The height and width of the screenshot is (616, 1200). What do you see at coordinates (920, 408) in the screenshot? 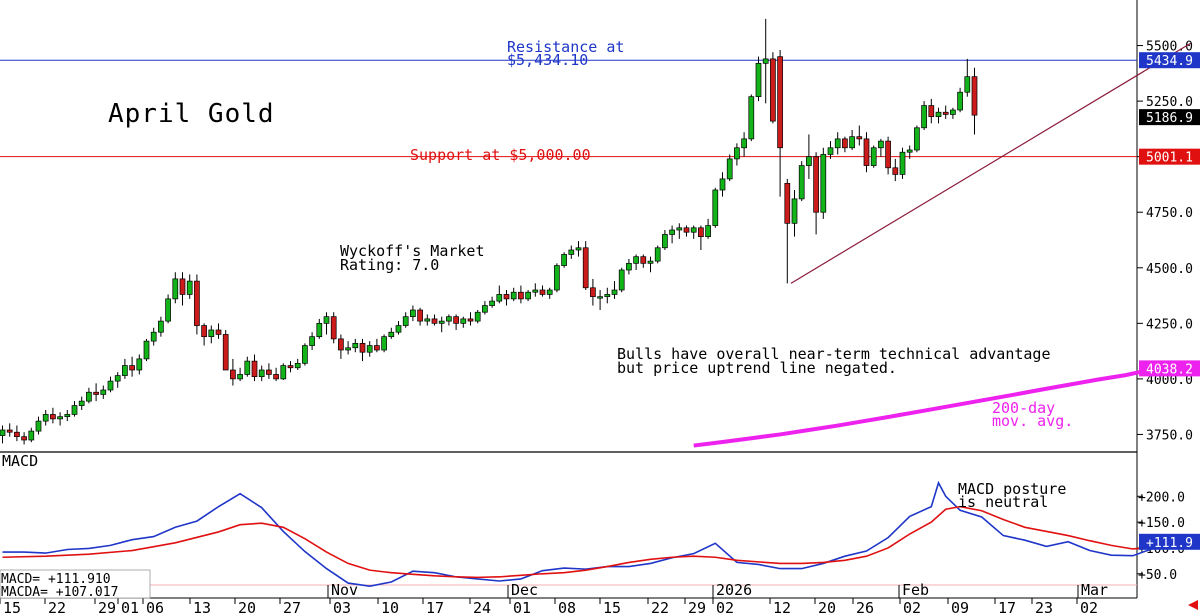
I see `ma200-line` at bounding box center [920, 408].